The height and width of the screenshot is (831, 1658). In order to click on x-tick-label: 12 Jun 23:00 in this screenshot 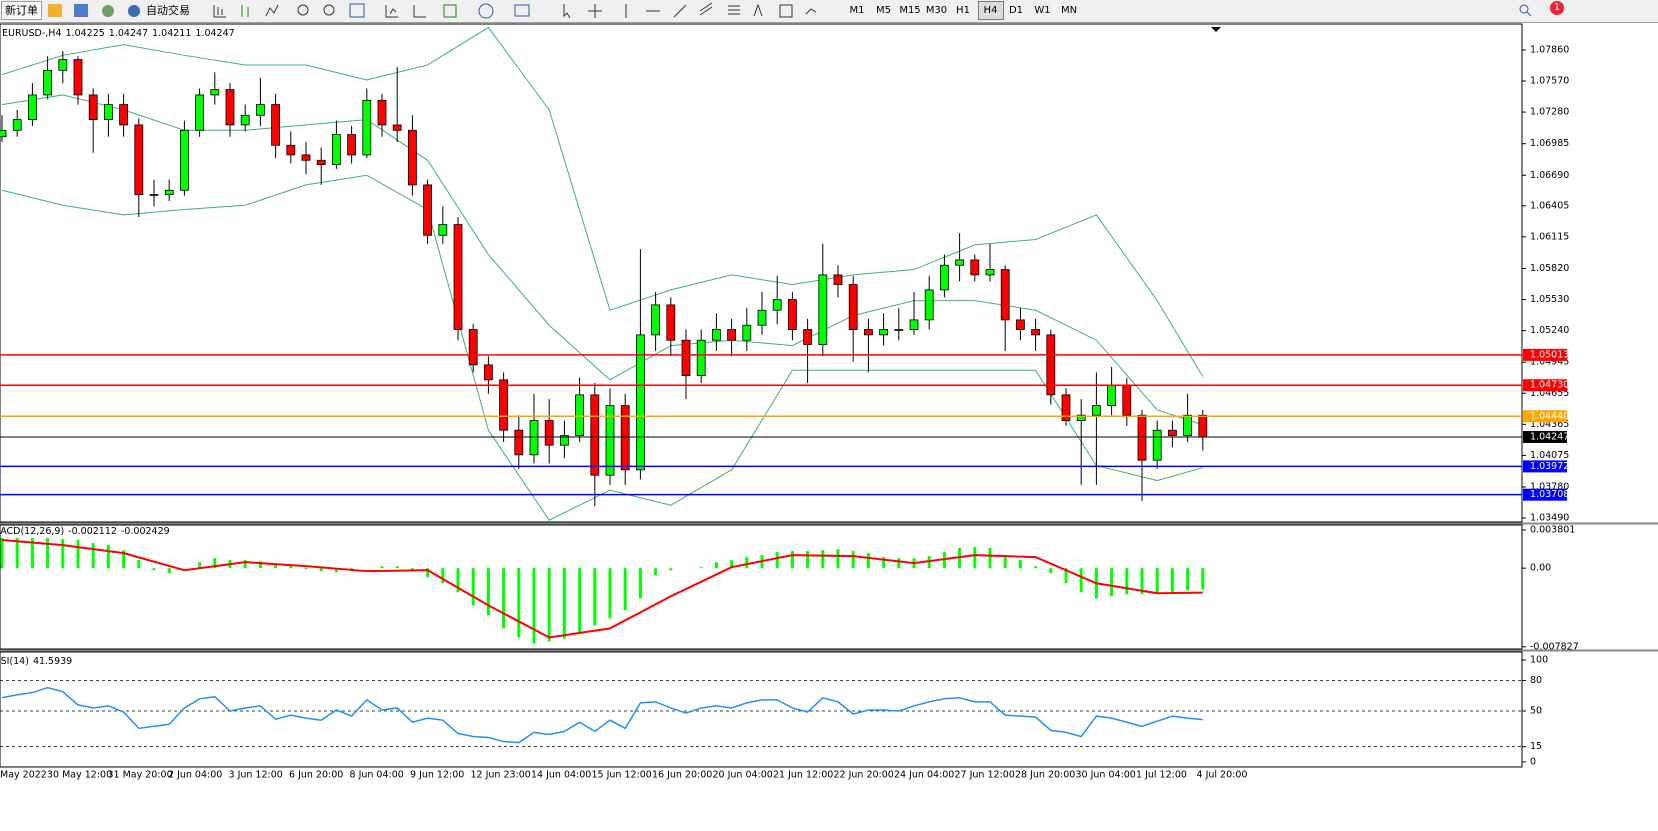, I will do `click(501, 775)`.